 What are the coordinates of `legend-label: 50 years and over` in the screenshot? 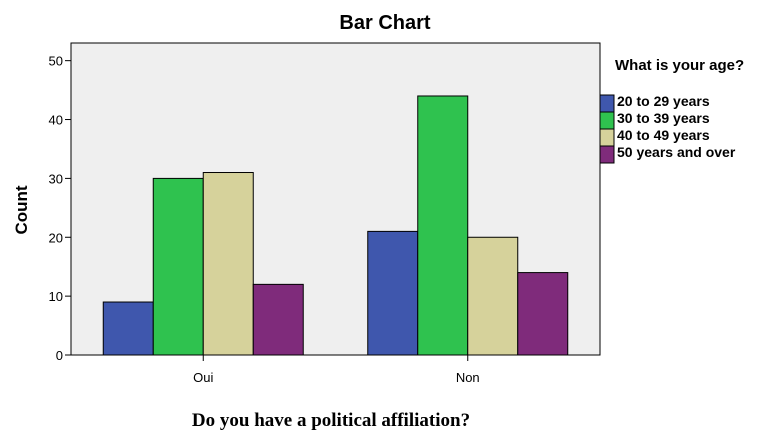 It's located at (676, 152).